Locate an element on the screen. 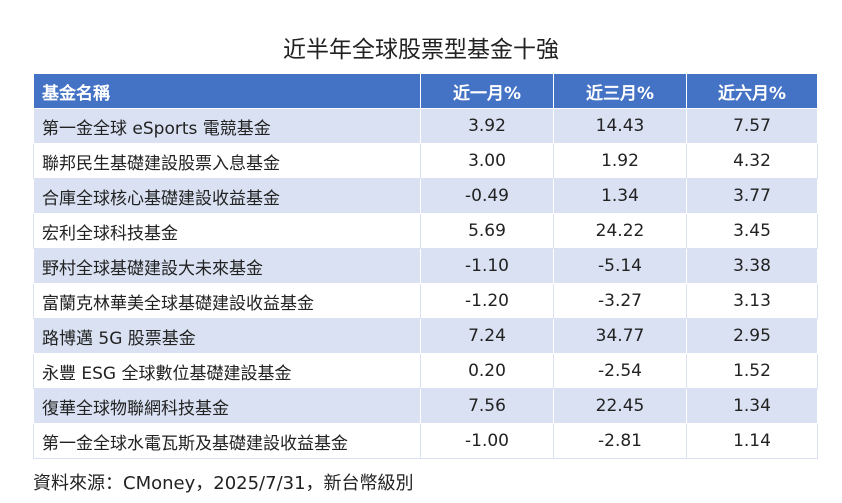 The height and width of the screenshot is (503, 842). table-row: 富蘭克林華美全球基礎建設收益基金 -1.20 -3.27 3.13 is located at coordinates (425, 301).